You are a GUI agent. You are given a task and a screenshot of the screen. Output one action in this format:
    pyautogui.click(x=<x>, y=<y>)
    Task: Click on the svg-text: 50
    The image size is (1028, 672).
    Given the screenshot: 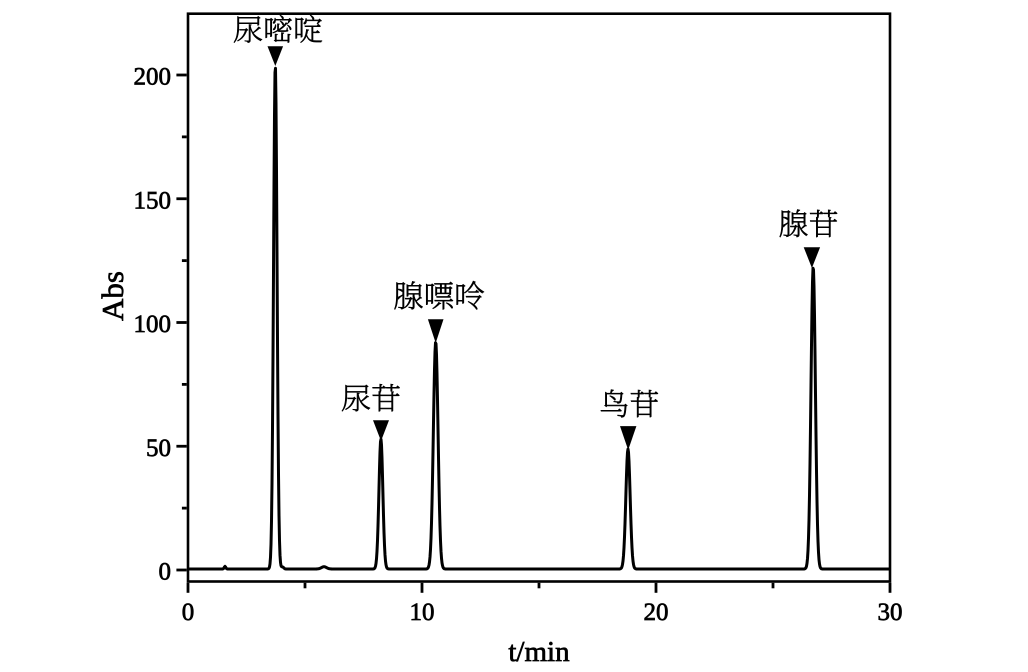 What is the action you would take?
    pyautogui.click(x=158, y=448)
    